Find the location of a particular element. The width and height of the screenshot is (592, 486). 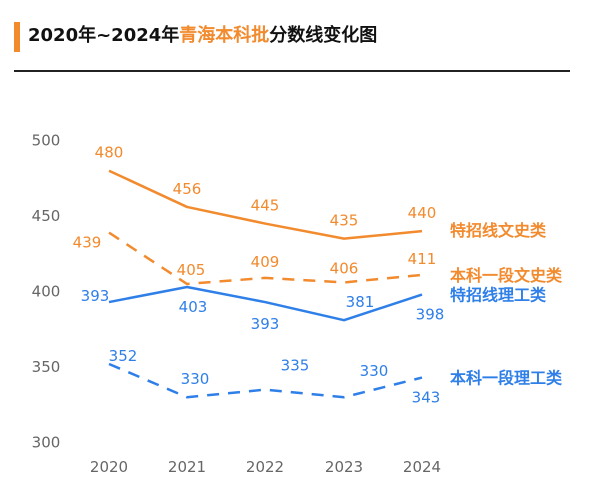

x-tick-label-2023: 2023 is located at coordinates (344, 467).